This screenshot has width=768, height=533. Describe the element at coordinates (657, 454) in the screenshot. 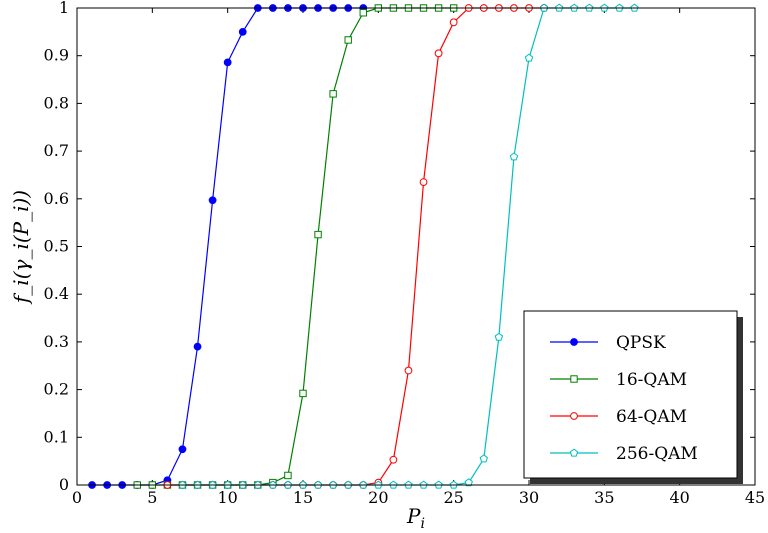

I see `legend-label: 256-QAM` at that location.